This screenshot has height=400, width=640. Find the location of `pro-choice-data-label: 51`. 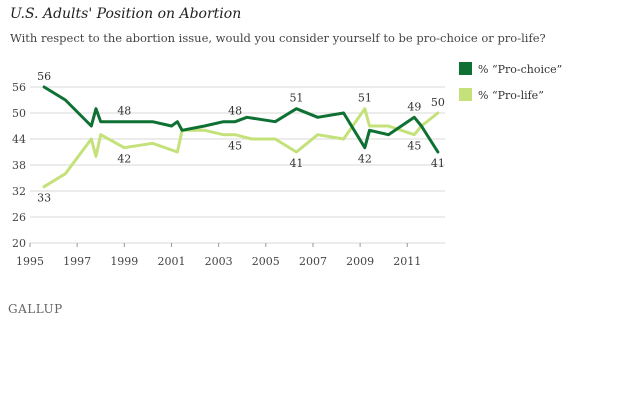

pro-choice-data-label: 51 is located at coordinates (296, 98).